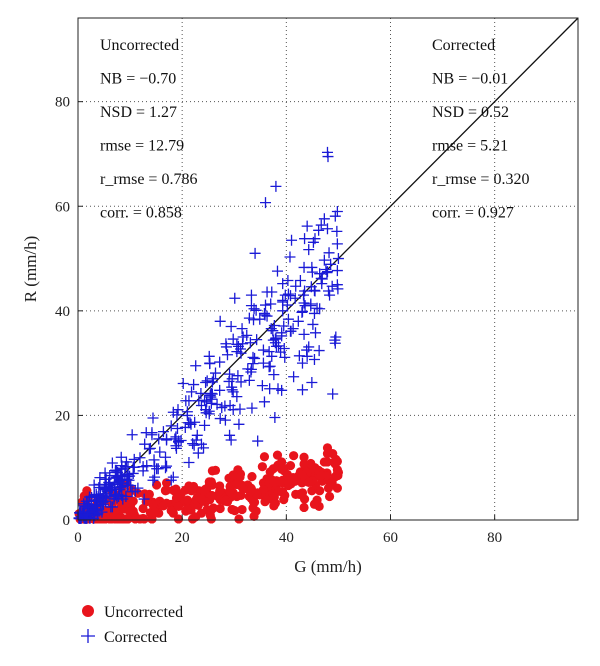 This screenshot has width=600, height=666. I want to click on legend-corrected-label: Corrected, so click(135, 637).